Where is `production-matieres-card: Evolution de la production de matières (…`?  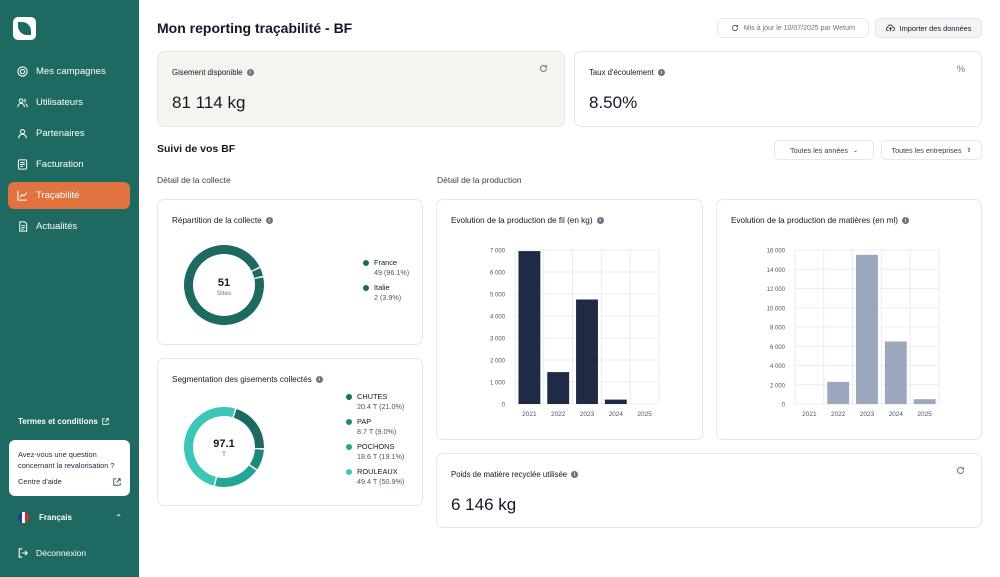
production-matieres-card: Evolution de la production de matières (… is located at coordinates (849, 319).